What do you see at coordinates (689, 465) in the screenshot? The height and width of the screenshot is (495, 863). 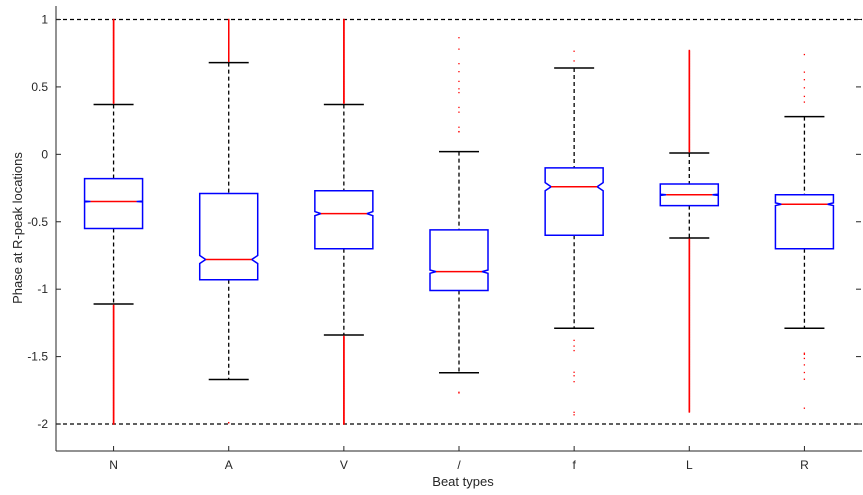 I see `x-tick-label: L` at bounding box center [689, 465].